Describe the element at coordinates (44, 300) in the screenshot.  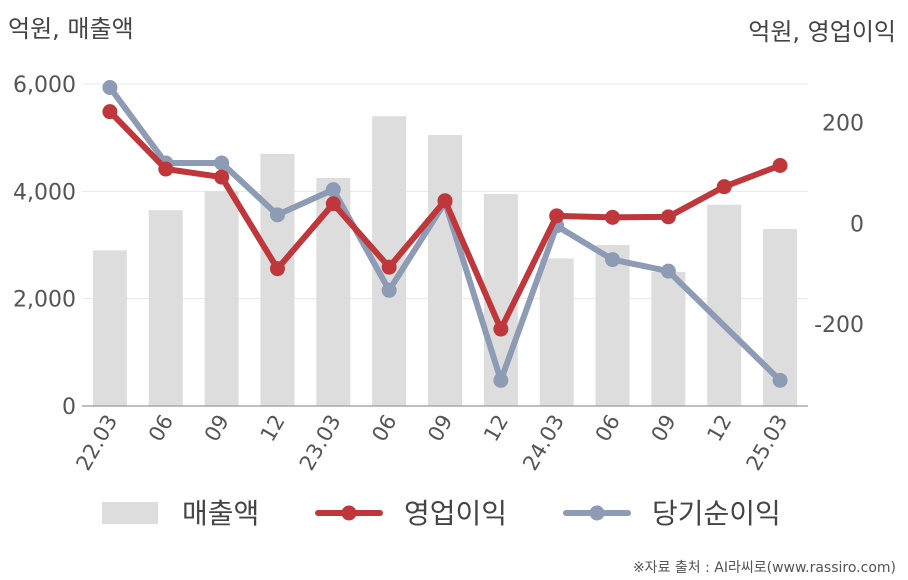
I see `y-left-tick-label: 2,000` at that location.